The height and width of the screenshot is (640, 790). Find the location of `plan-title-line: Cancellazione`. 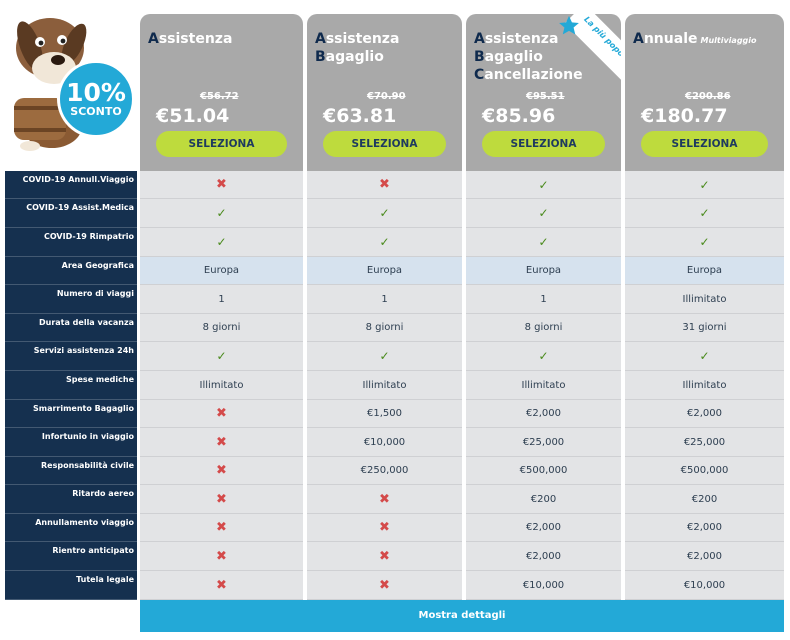

plan-title-line: Cancellazione is located at coordinates (528, 75).